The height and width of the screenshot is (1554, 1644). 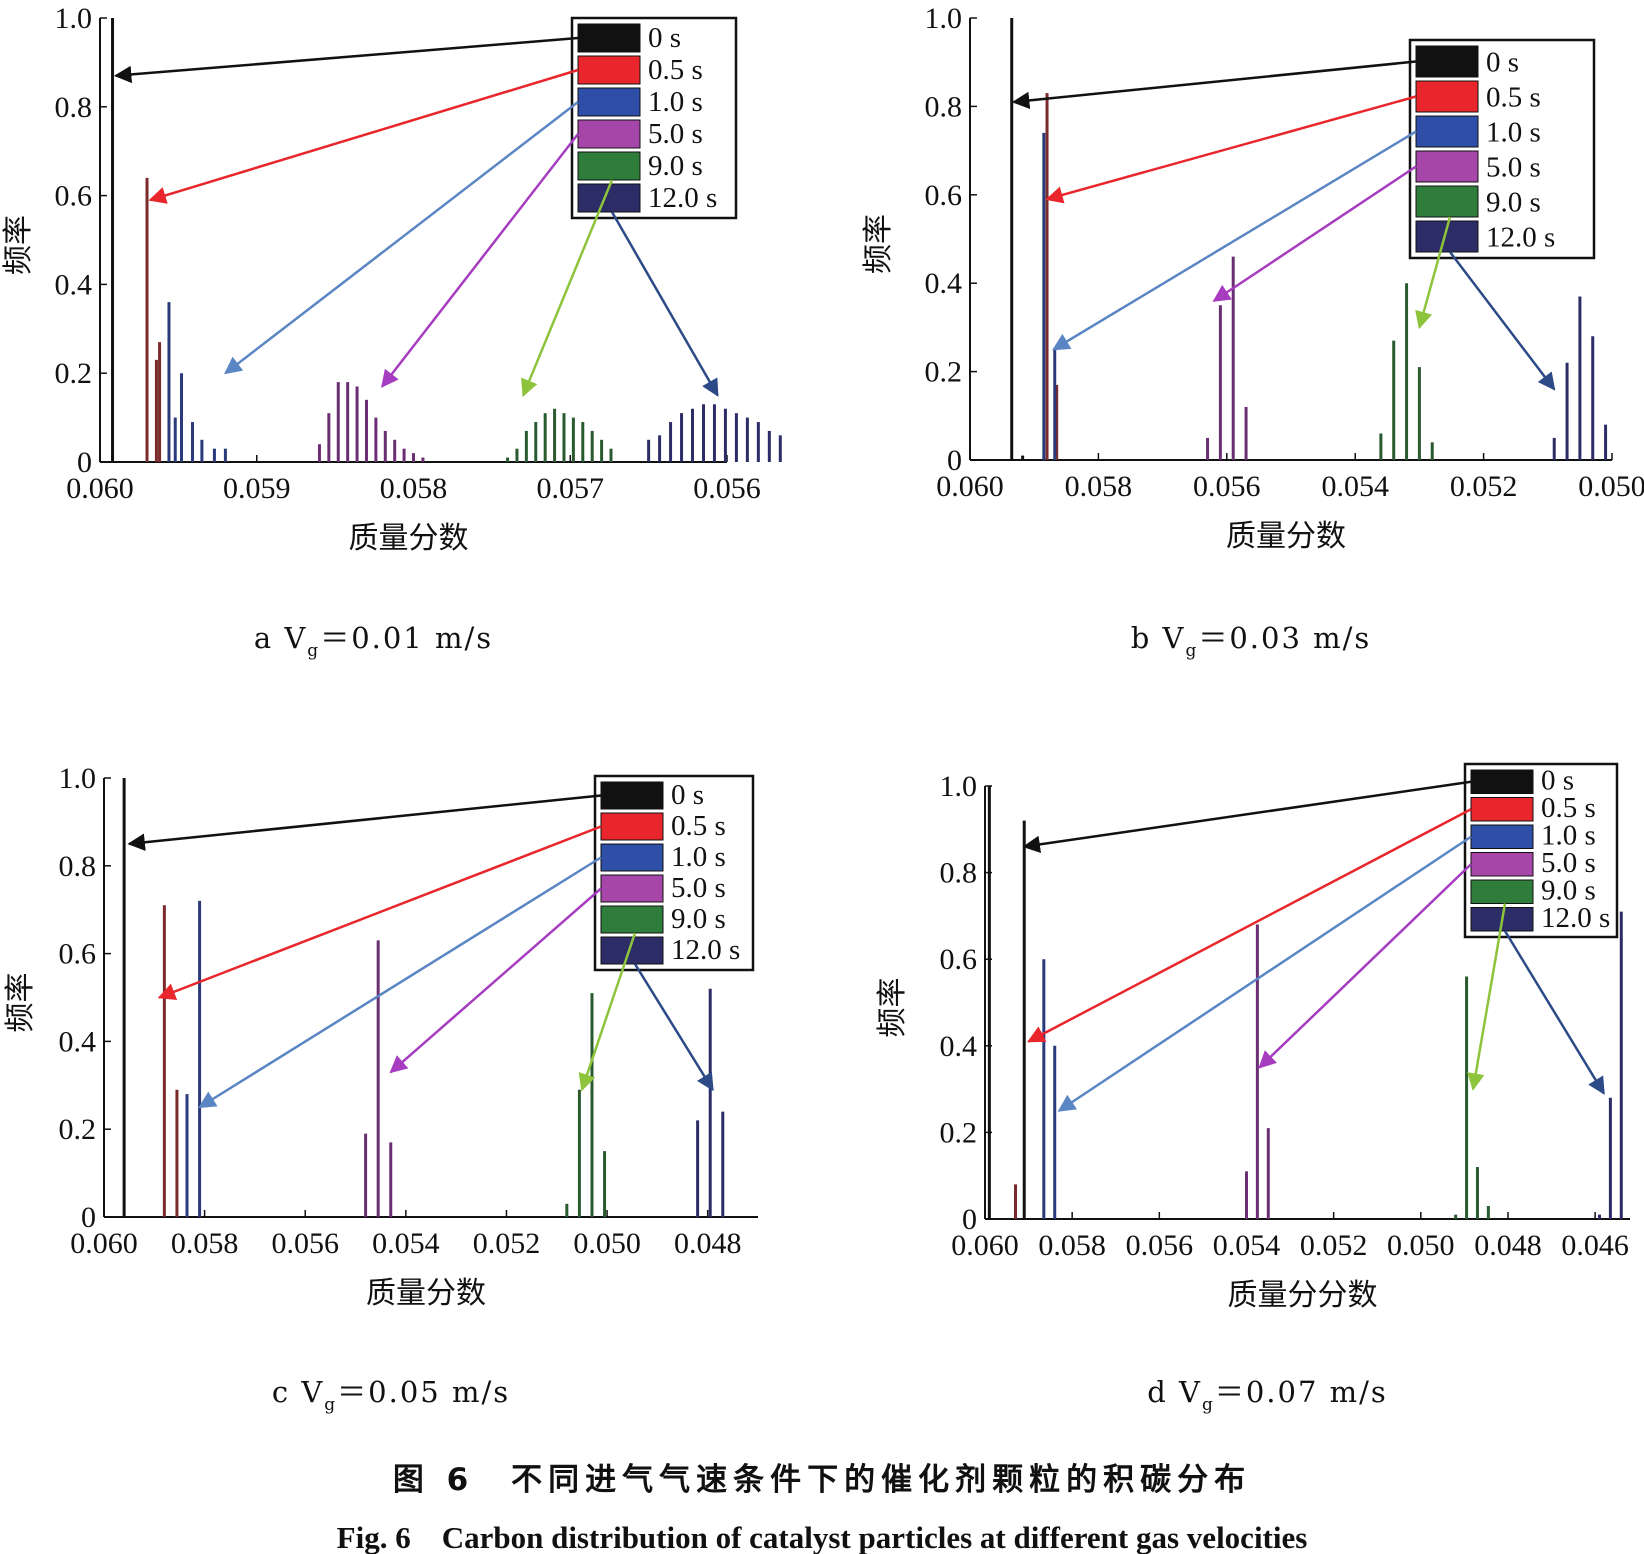 What do you see at coordinates (280, 638) in the screenshot?
I see `panel-caption-prefix: a V` at bounding box center [280, 638].